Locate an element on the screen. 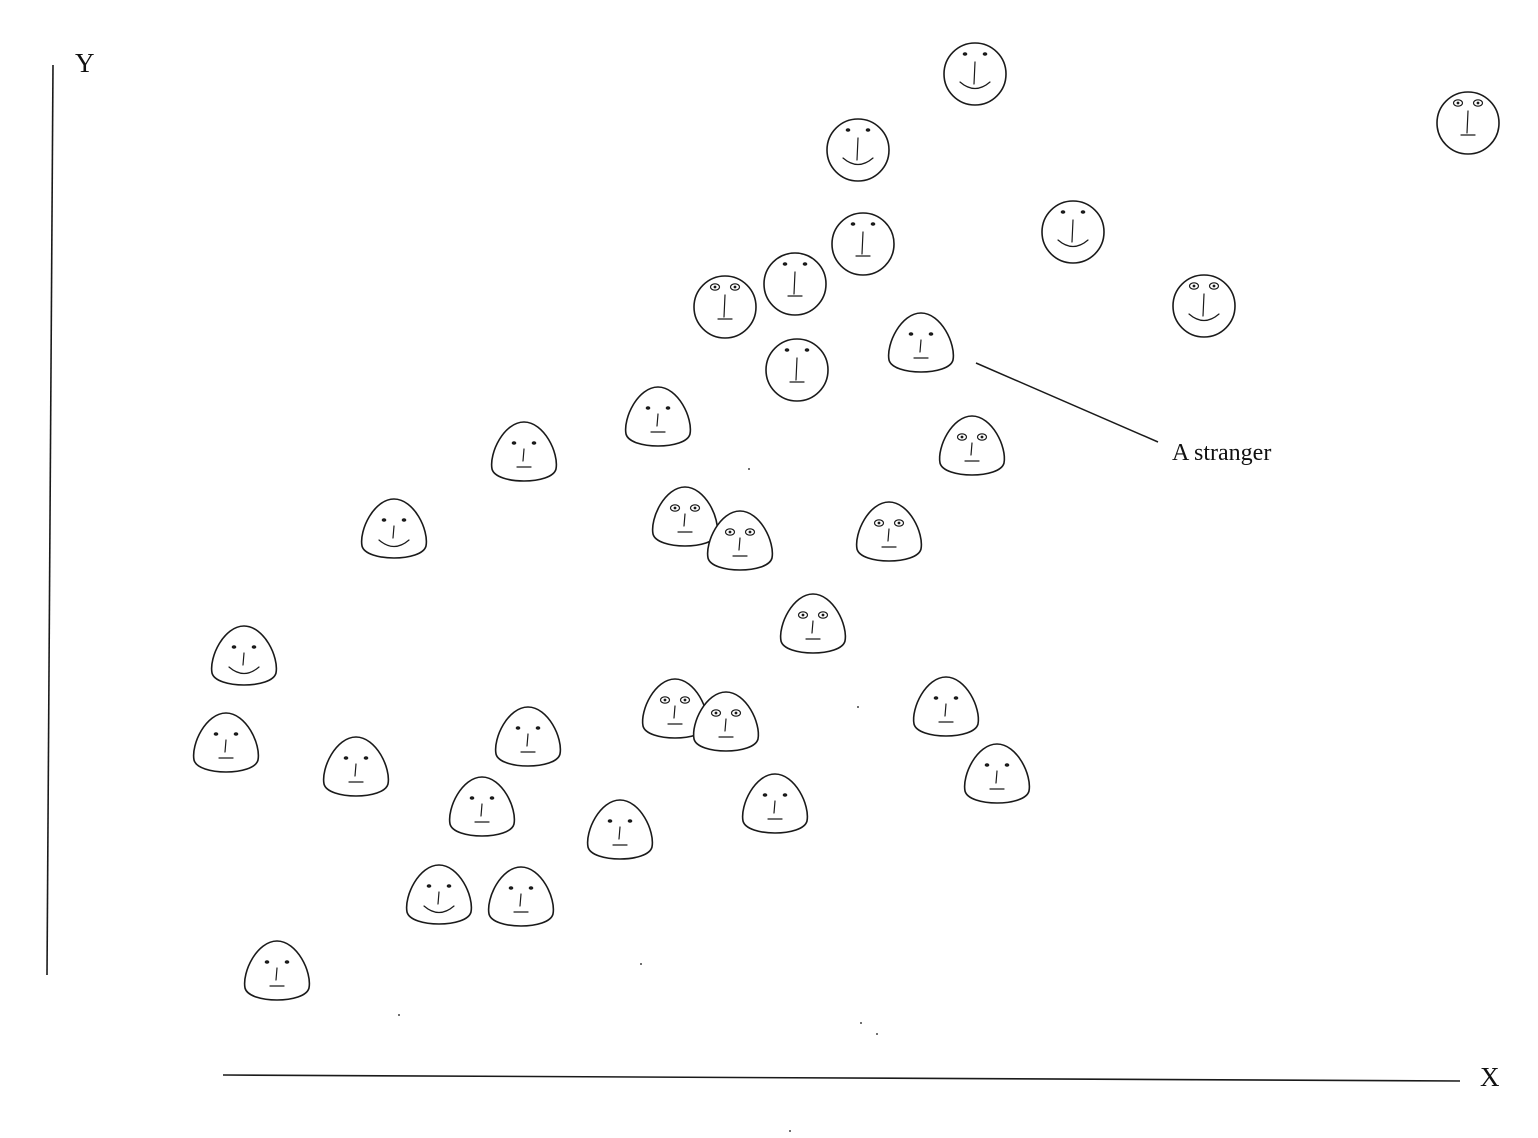 The height and width of the screenshot is (1138, 1538). x-axis-label: X is located at coordinates (1490, 1077).